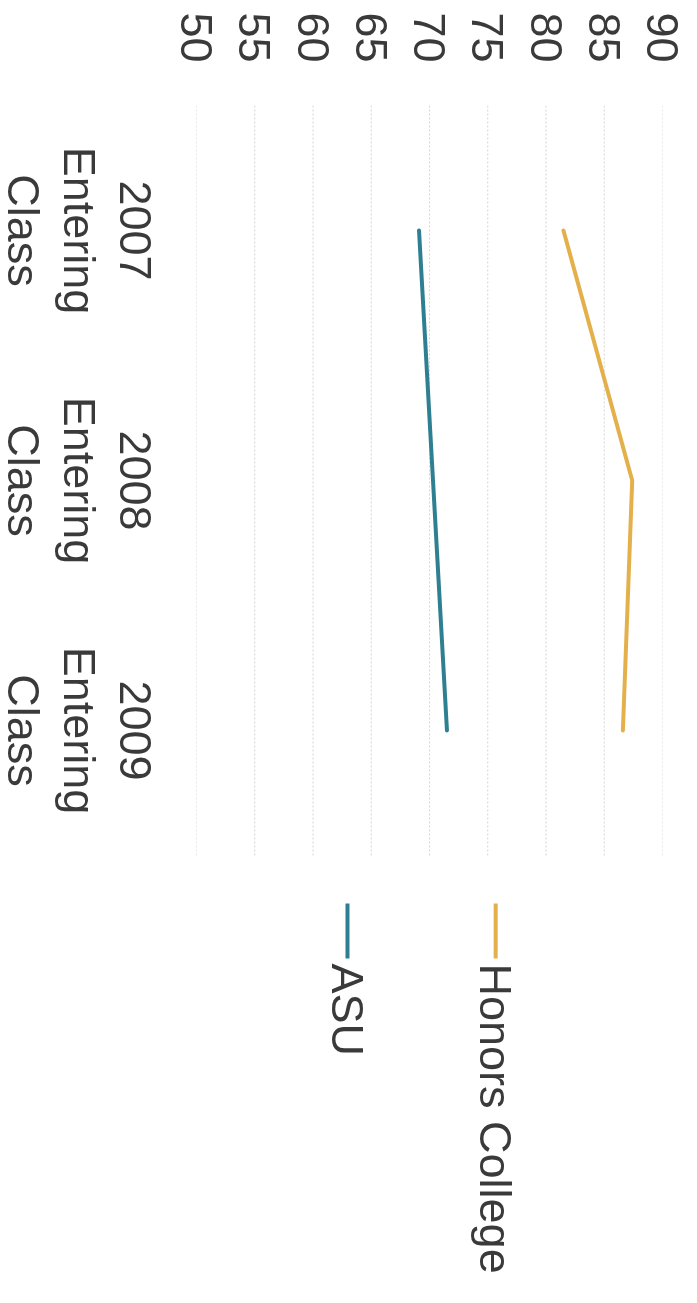 This screenshot has width=697, height=1303. What do you see at coordinates (371, 37) in the screenshot?
I see `x-tick-label: 65` at bounding box center [371, 37].